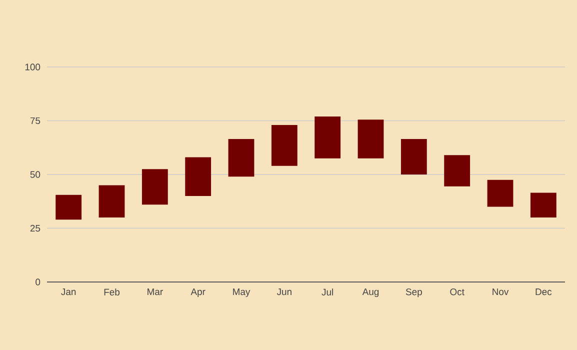 This screenshot has width=577, height=350. Describe the element at coordinates (457, 292) in the screenshot. I see `x-tick-label: Oct` at that location.